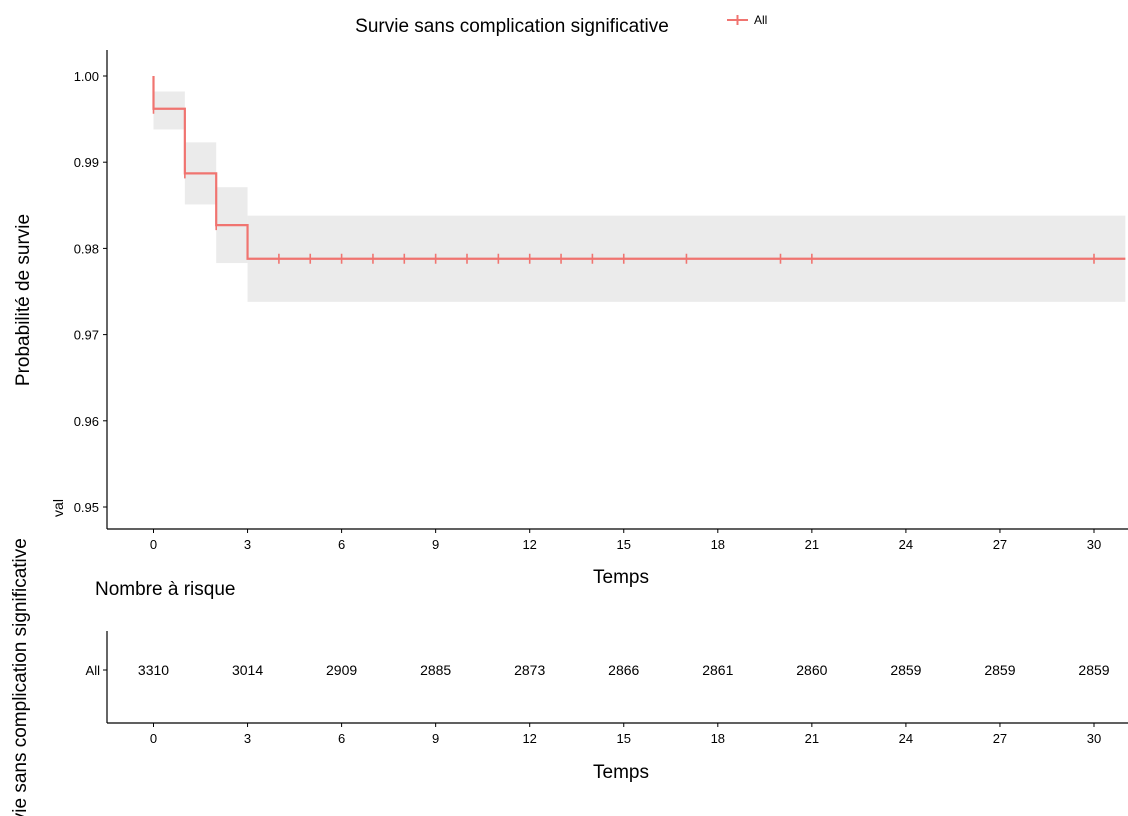 The image size is (1128, 816). Describe the element at coordinates (58, 508) in the screenshot. I see `y-axis-small-label: val` at that location.